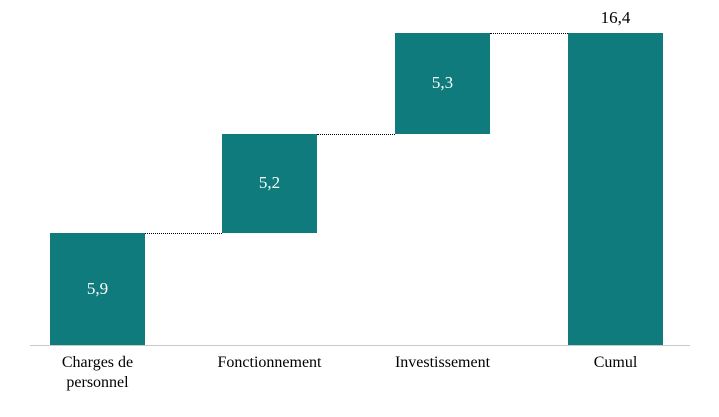 The image size is (719, 417). I want to click on connector-line-investissement, so click(529, 33).